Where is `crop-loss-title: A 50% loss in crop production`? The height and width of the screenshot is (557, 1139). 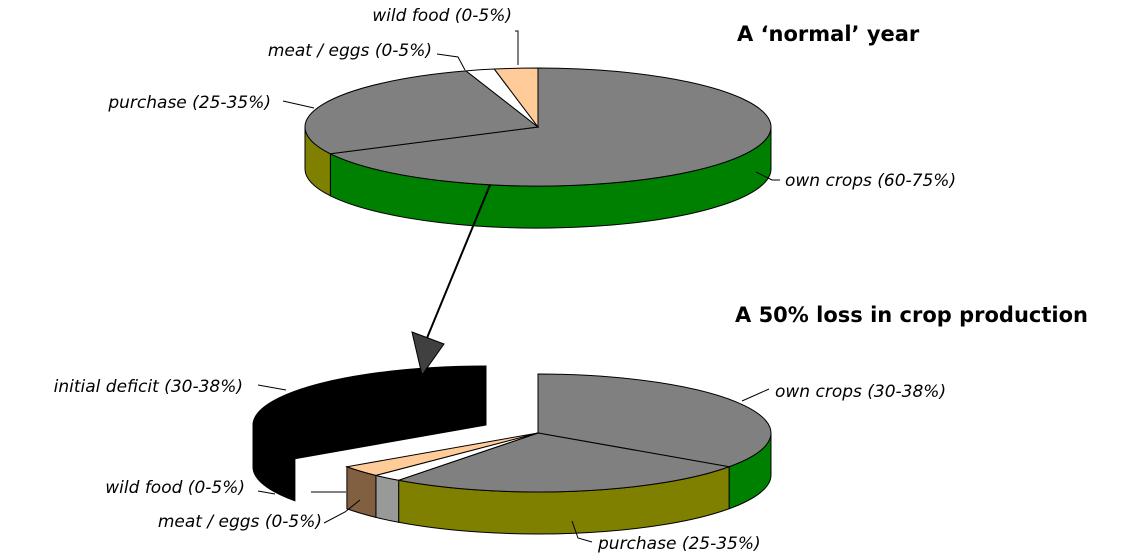
crop-loss-title: A 50% loss in crop production is located at coordinates (911, 315).